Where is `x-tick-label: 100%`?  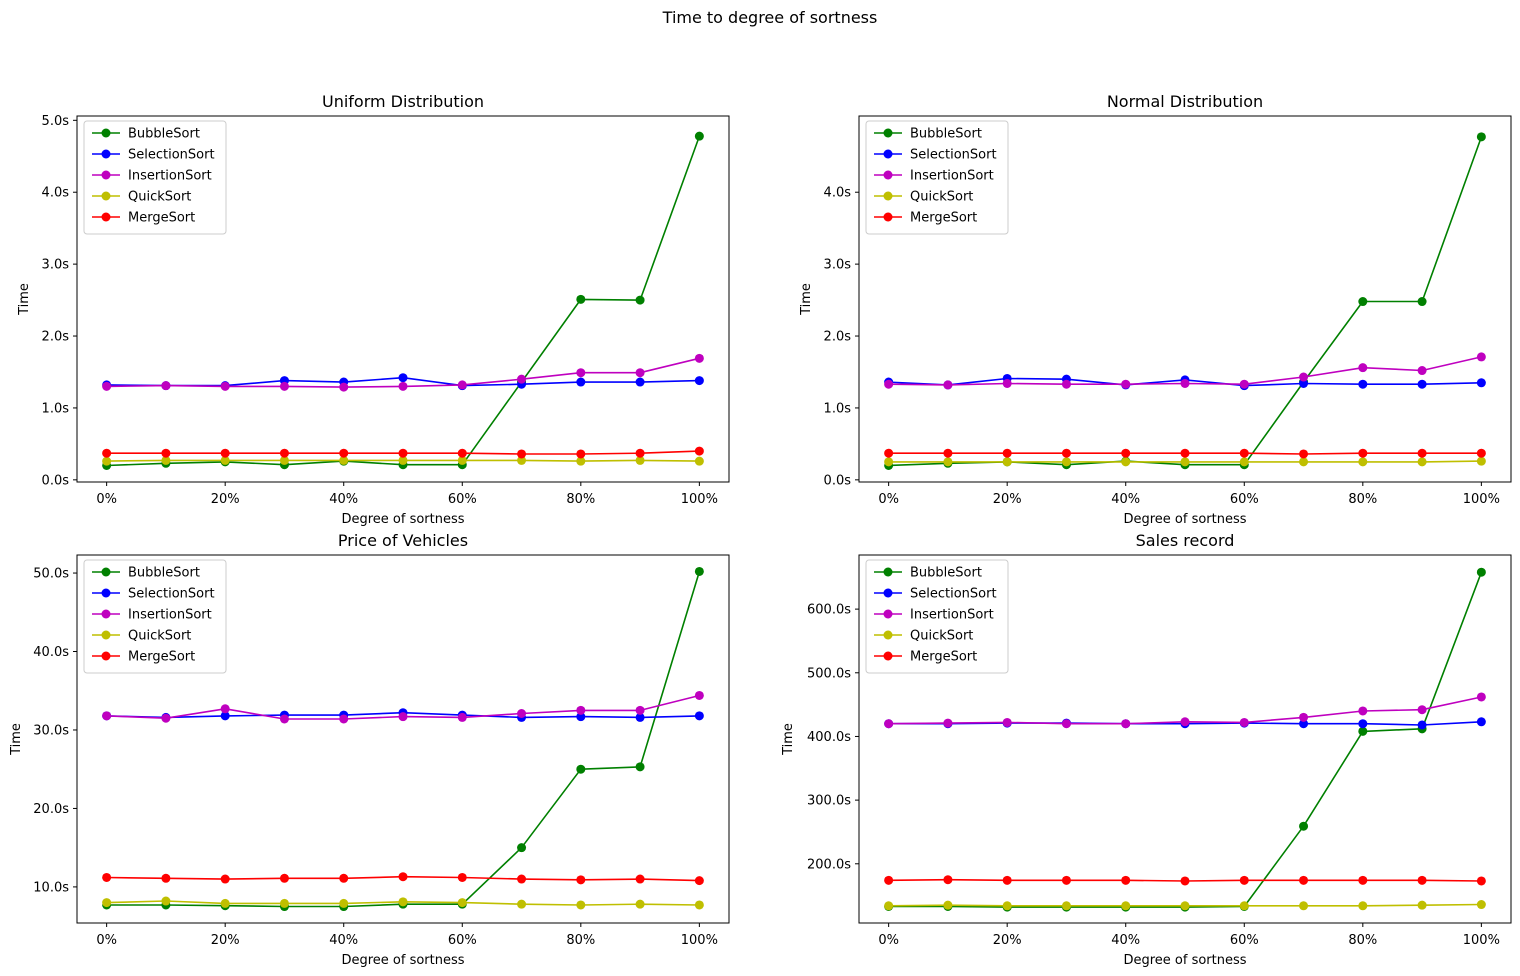 x-tick-label: 100% is located at coordinates (1481, 499).